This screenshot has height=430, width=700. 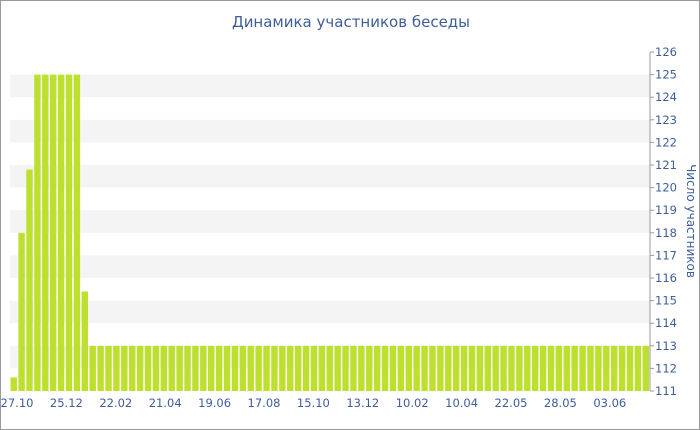 I want to click on y-tick-label: 116, so click(x=666, y=278).